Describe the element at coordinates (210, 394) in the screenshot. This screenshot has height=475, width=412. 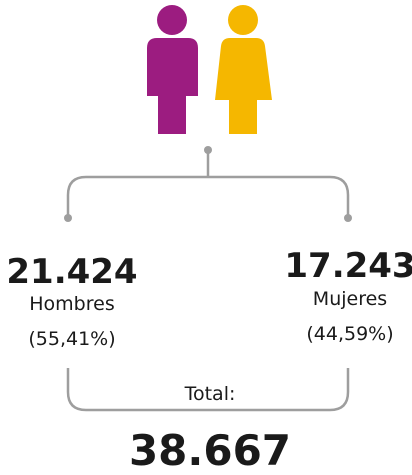
I see `total-label: Total:` at that location.